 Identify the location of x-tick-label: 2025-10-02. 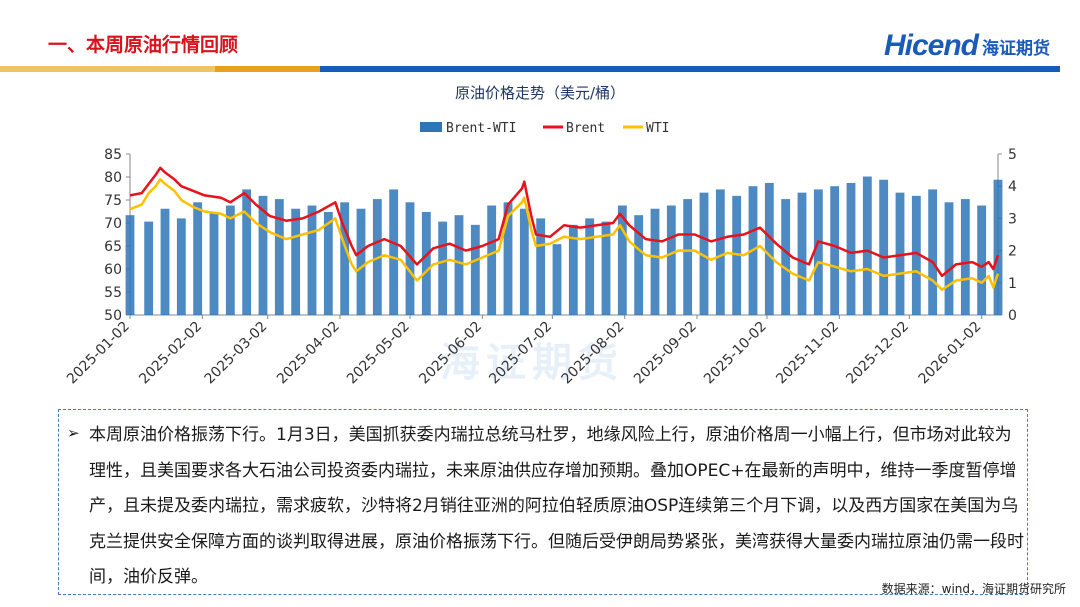
(735, 353).